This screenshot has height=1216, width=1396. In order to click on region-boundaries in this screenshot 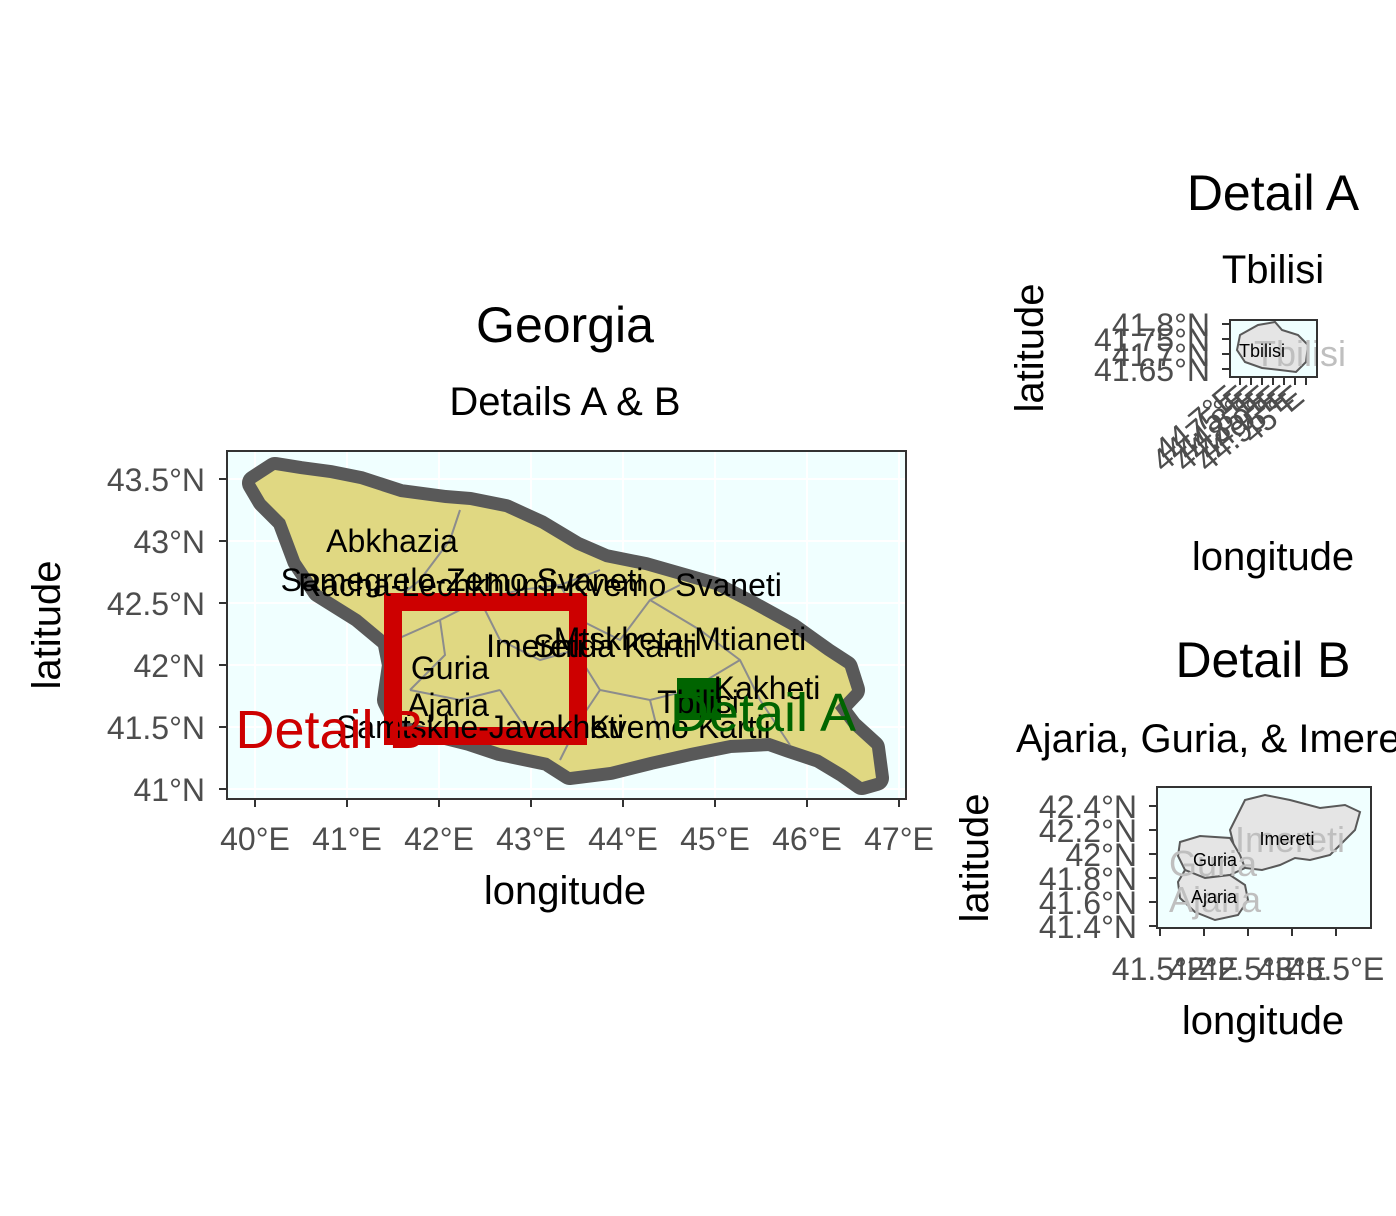, I will do `click(592, 635)`.